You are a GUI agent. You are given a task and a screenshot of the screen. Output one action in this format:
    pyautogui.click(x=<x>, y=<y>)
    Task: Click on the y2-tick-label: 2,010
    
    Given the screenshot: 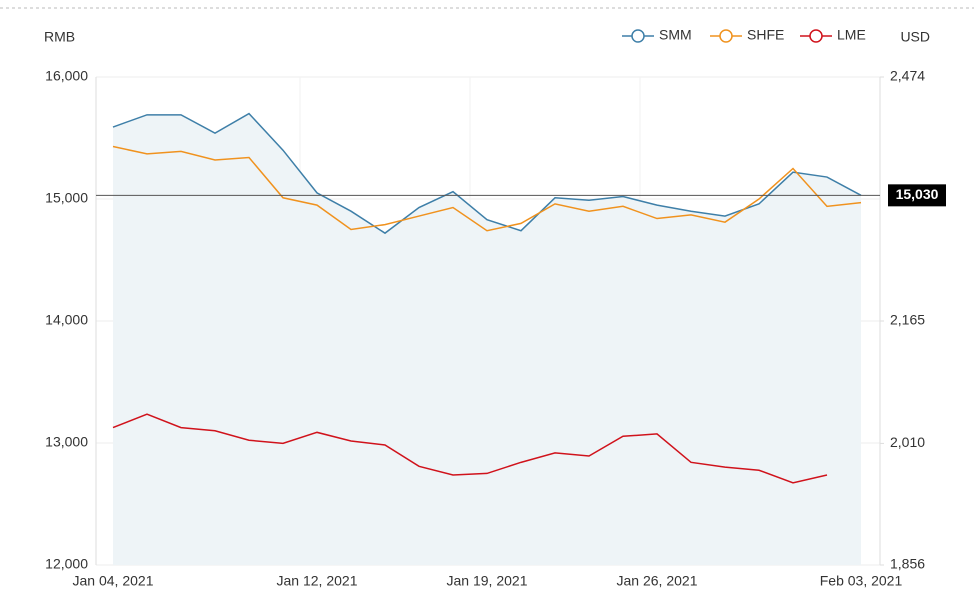 What is the action you would take?
    pyautogui.click(x=907, y=442)
    